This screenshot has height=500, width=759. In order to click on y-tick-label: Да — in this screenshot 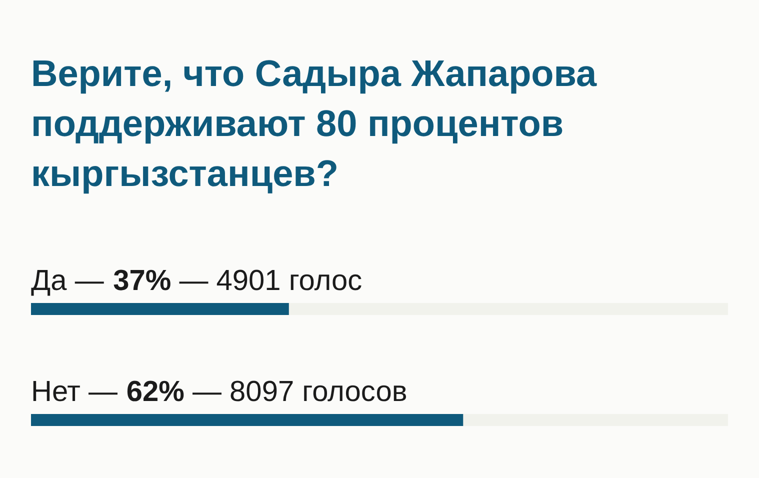, I will do `click(67, 281)`.